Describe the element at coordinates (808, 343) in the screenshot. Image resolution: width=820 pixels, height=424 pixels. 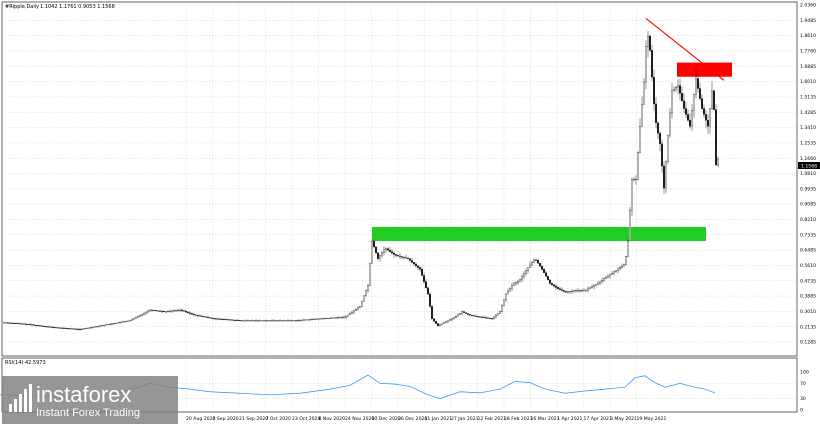
I see `y-tick-label: 0.1285` at that location.